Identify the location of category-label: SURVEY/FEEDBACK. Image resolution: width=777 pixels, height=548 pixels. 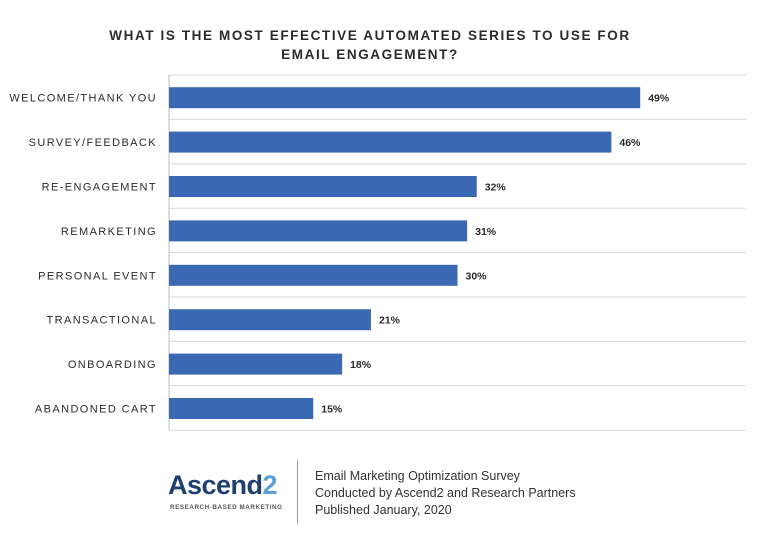
(93, 143).